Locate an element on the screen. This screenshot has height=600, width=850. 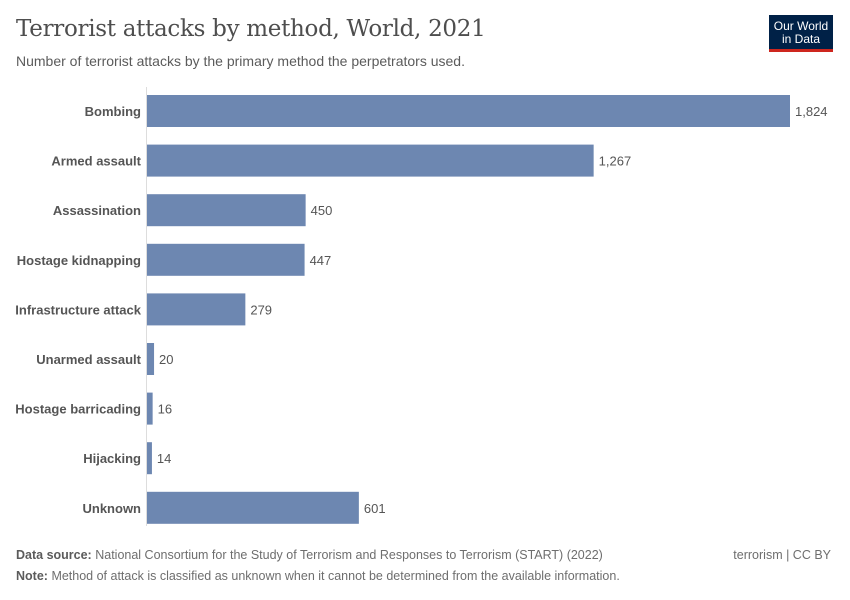
source-label: Data source: is located at coordinates (54, 555).